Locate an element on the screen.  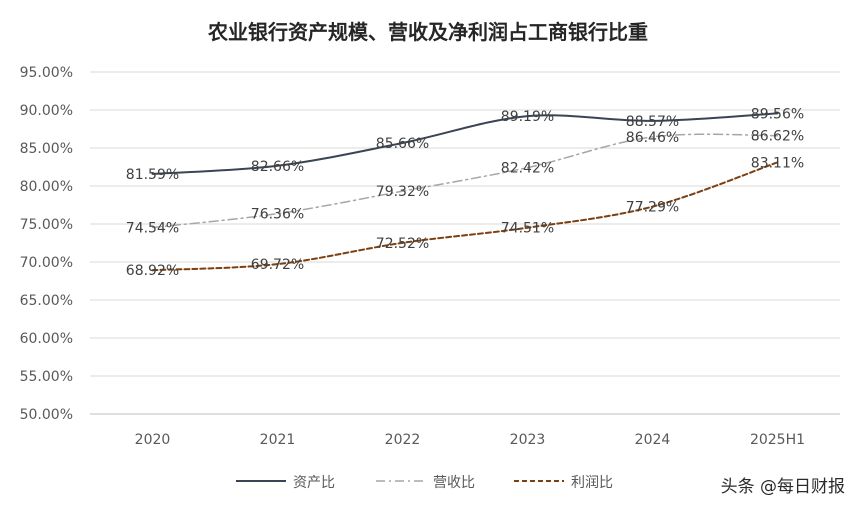
data-label: 74.51% is located at coordinates (527, 229).